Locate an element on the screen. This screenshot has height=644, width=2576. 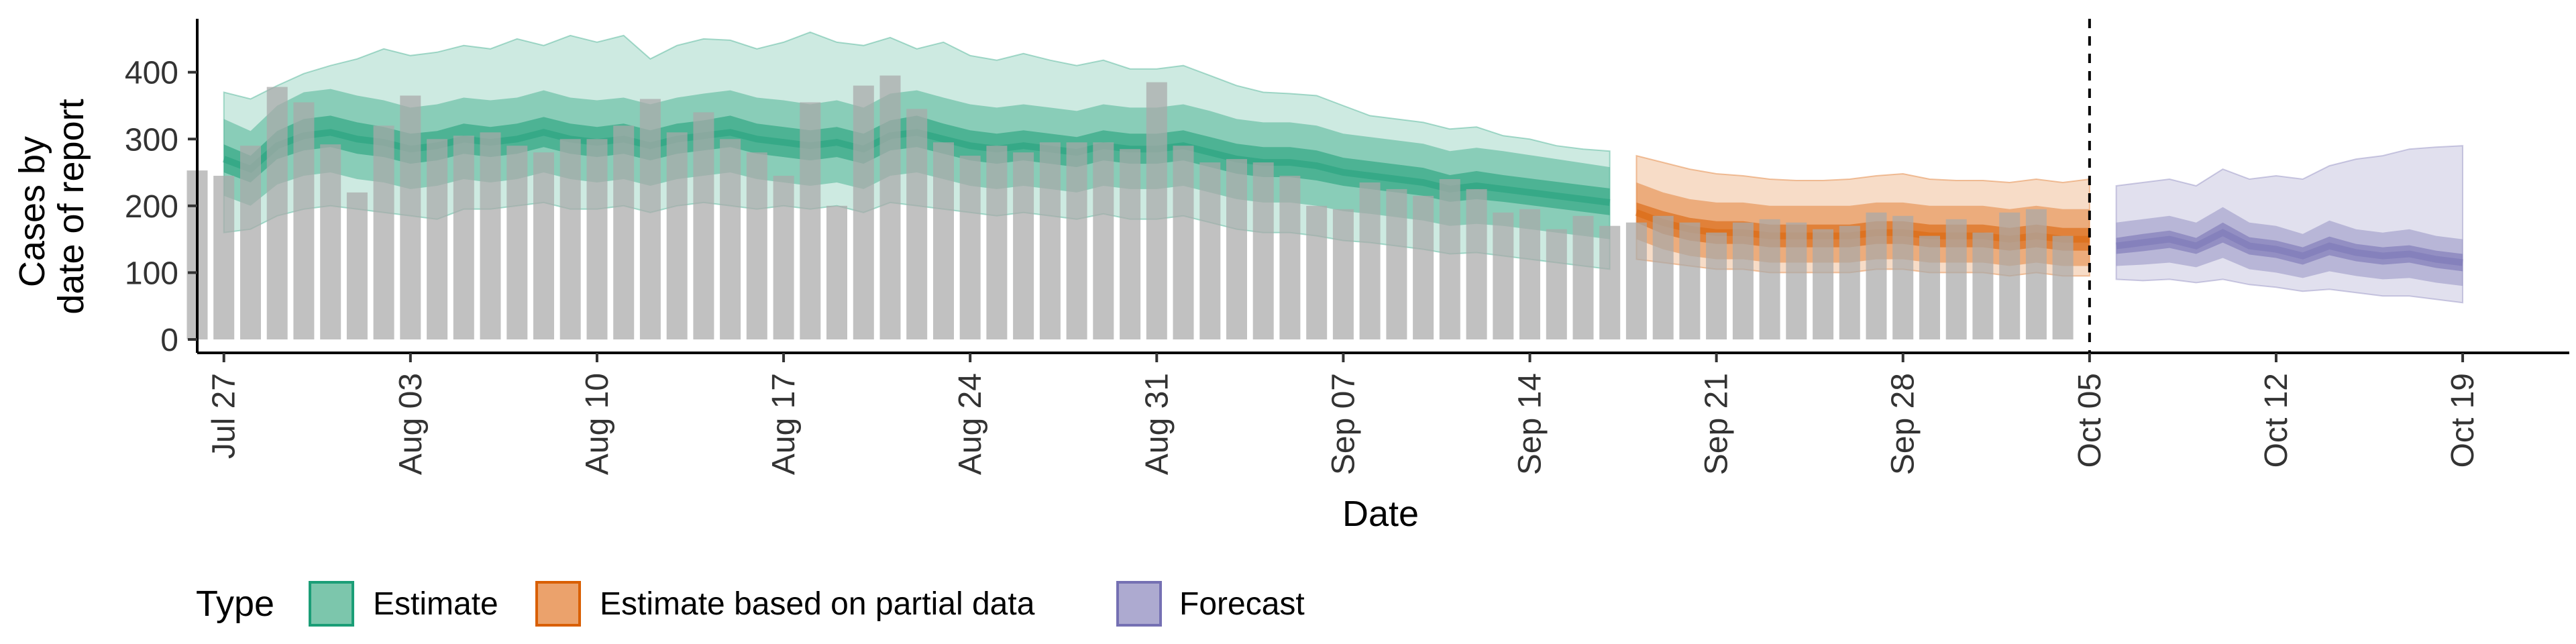
band-ci50 is located at coordinates (2289, 247).